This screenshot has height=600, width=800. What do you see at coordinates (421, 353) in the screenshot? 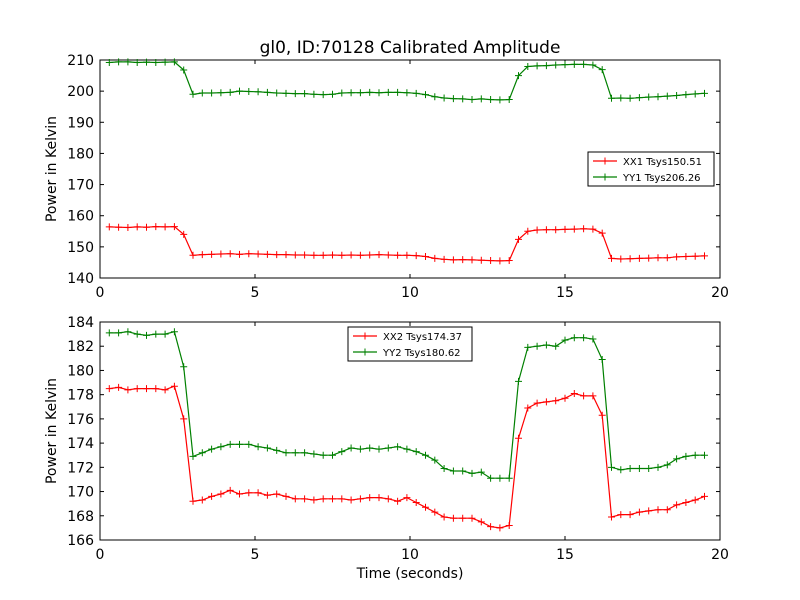
I see `legend-label: YY2 Tsys180.62` at bounding box center [421, 353].